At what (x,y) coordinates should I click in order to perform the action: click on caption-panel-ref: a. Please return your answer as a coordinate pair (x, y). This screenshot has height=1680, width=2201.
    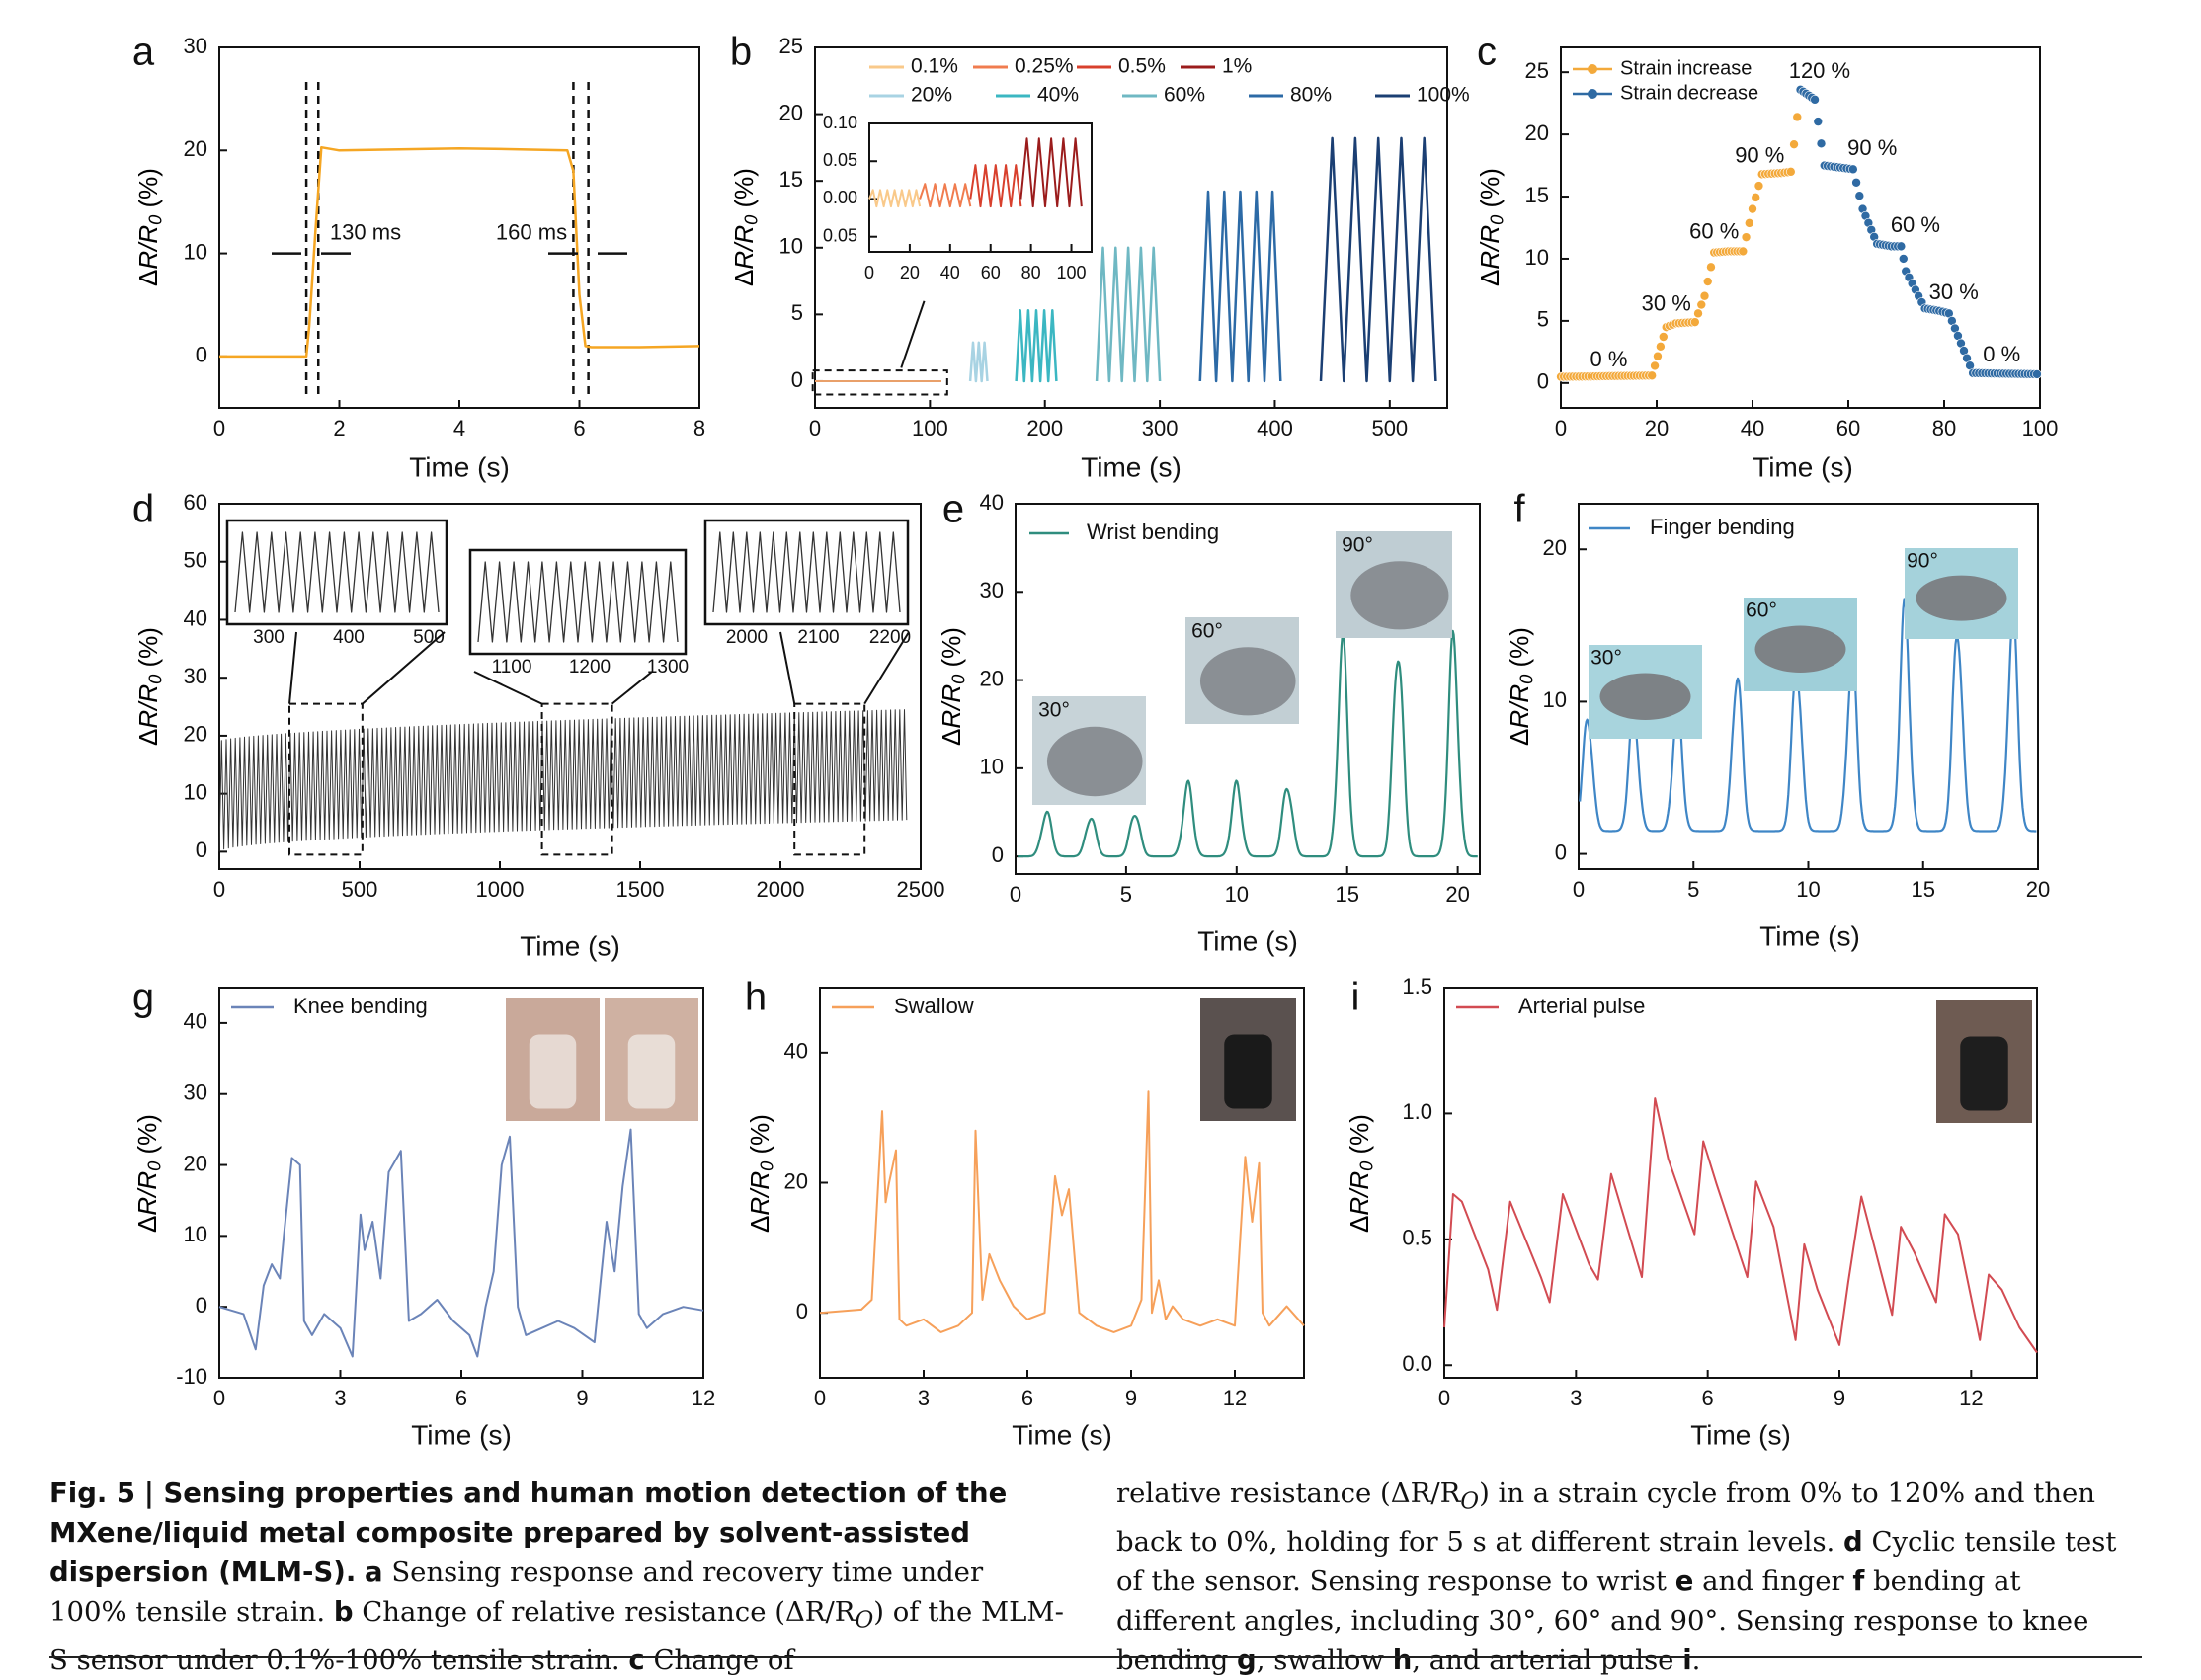
    Looking at the image, I should click on (374, 1572).